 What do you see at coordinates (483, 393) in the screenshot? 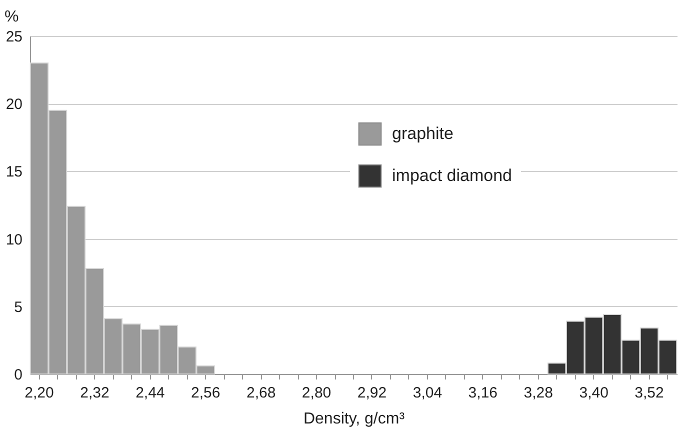
I see `x-tick-label: 3,16` at bounding box center [483, 393].